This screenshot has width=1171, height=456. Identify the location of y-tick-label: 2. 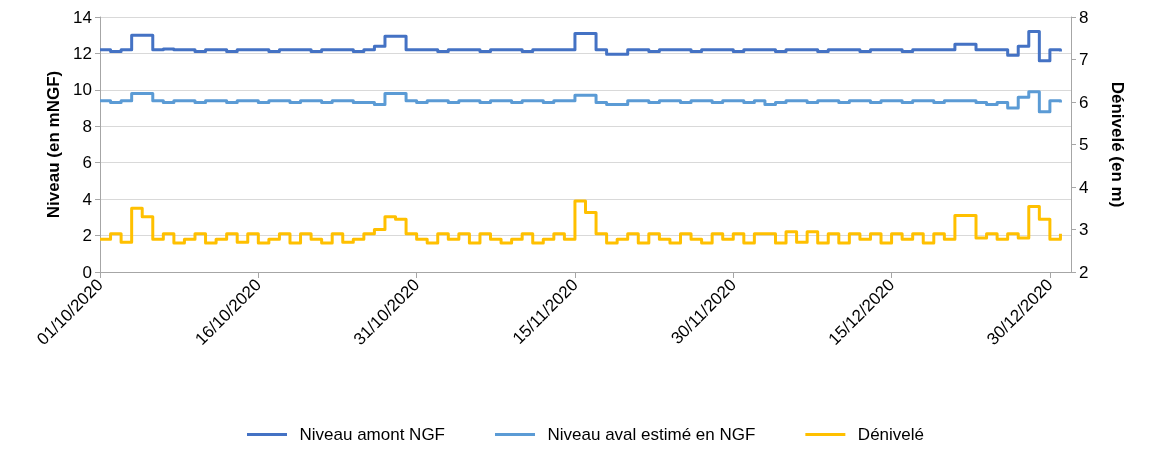
(87, 236).